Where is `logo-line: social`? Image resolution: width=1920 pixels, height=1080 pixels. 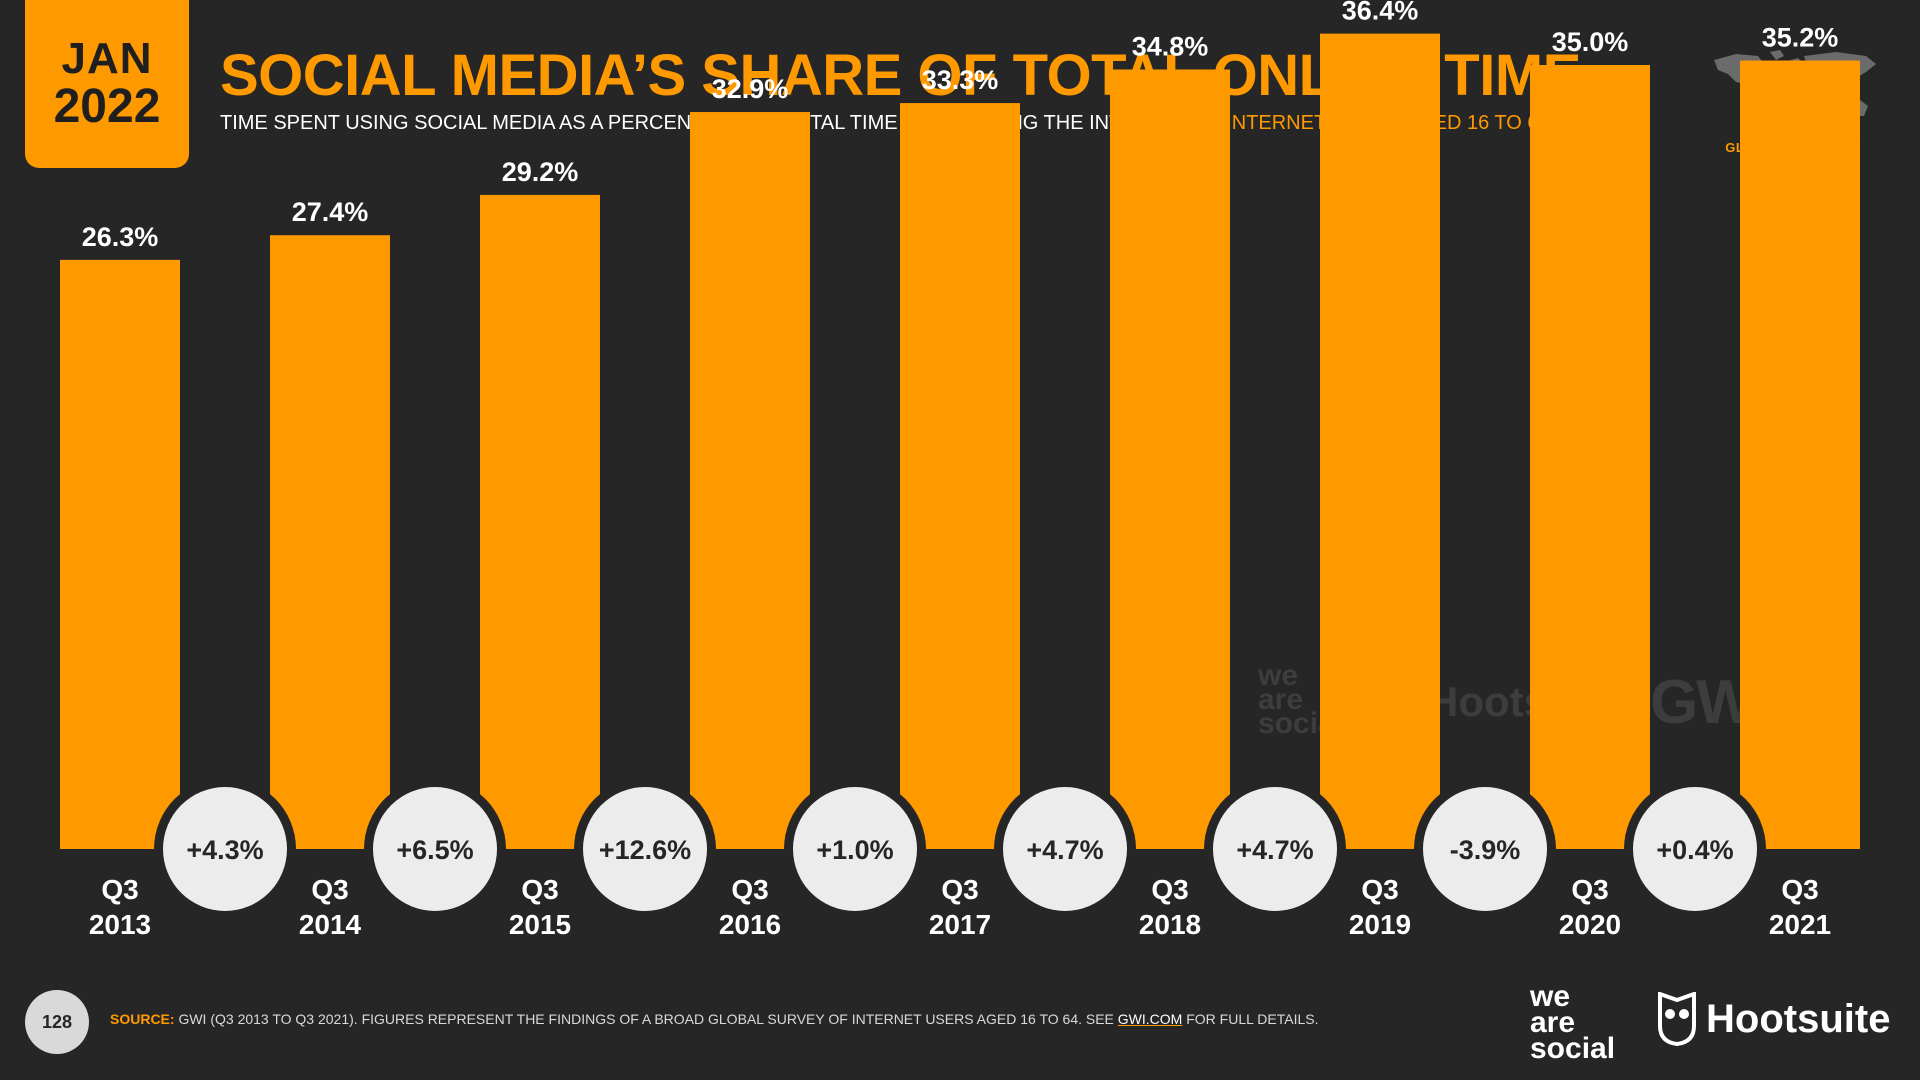
logo-line: social is located at coordinates (1573, 1048).